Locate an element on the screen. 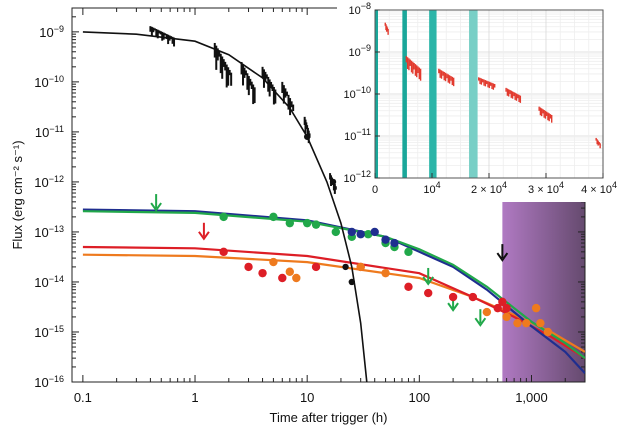 Image resolution: width=633 pixels, height=433 pixels. inset-y-tick-label: 10−12 is located at coordinates (357, 177).